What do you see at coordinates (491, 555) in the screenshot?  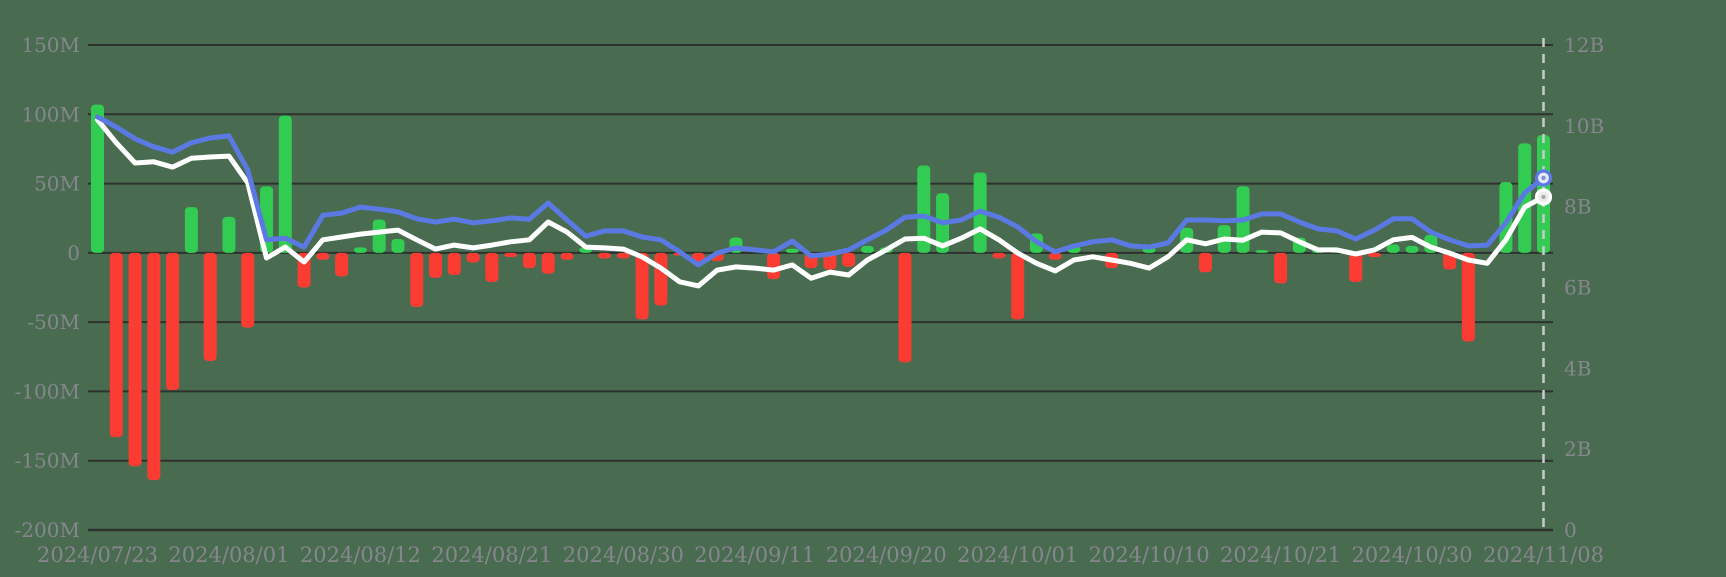 I see `x-axis-label: 2024/08/21` at bounding box center [491, 555].